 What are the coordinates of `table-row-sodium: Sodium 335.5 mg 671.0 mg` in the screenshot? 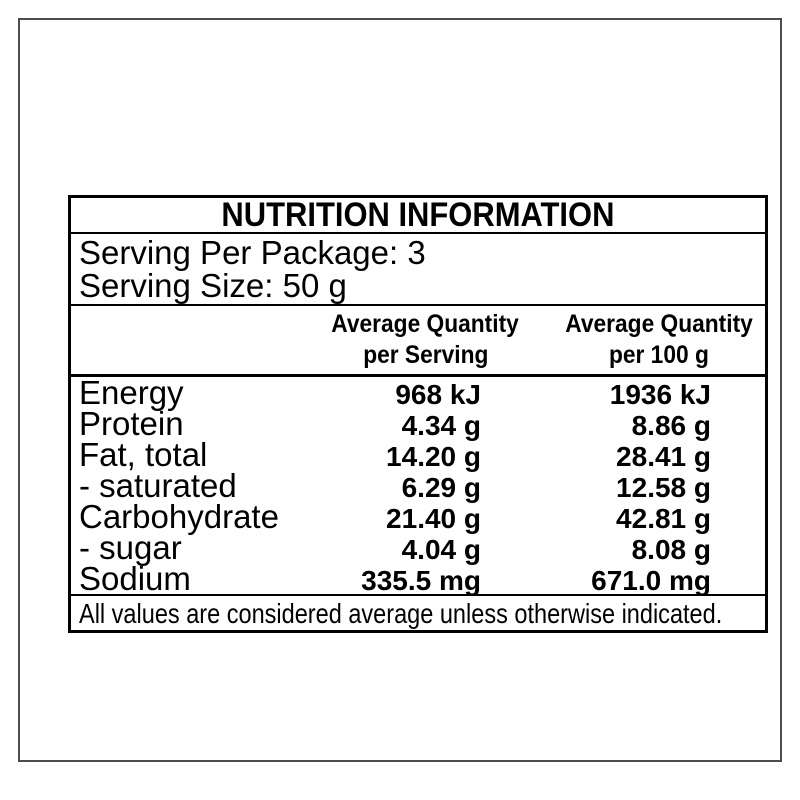 It's located at (418, 578).